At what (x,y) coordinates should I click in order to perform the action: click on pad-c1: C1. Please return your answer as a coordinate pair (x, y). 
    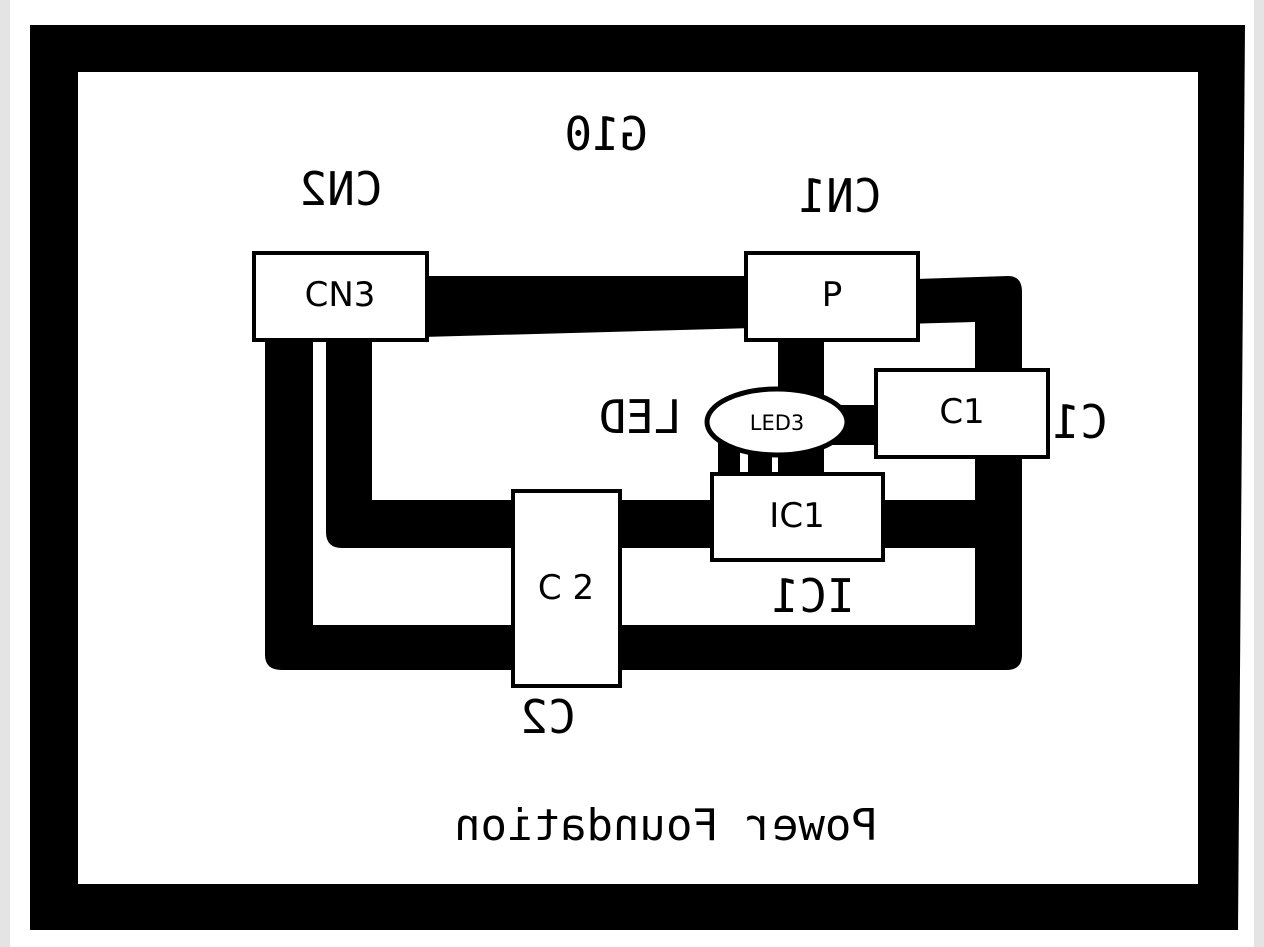
    Looking at the image, I should click on (962, 413).